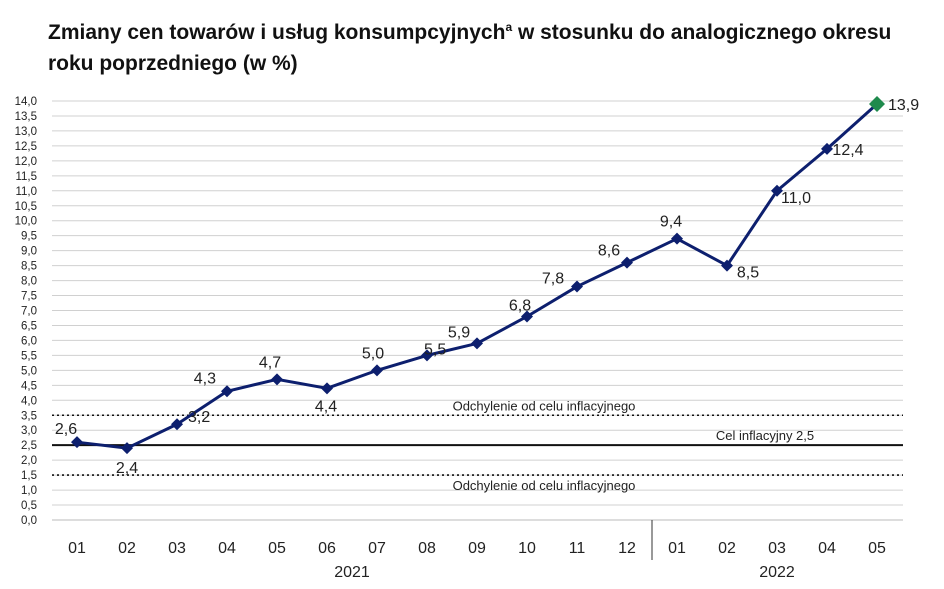 The width and height of the screenshot is (944, 589). I want to click on y-tick-label: 13,0, so click(26, 132).